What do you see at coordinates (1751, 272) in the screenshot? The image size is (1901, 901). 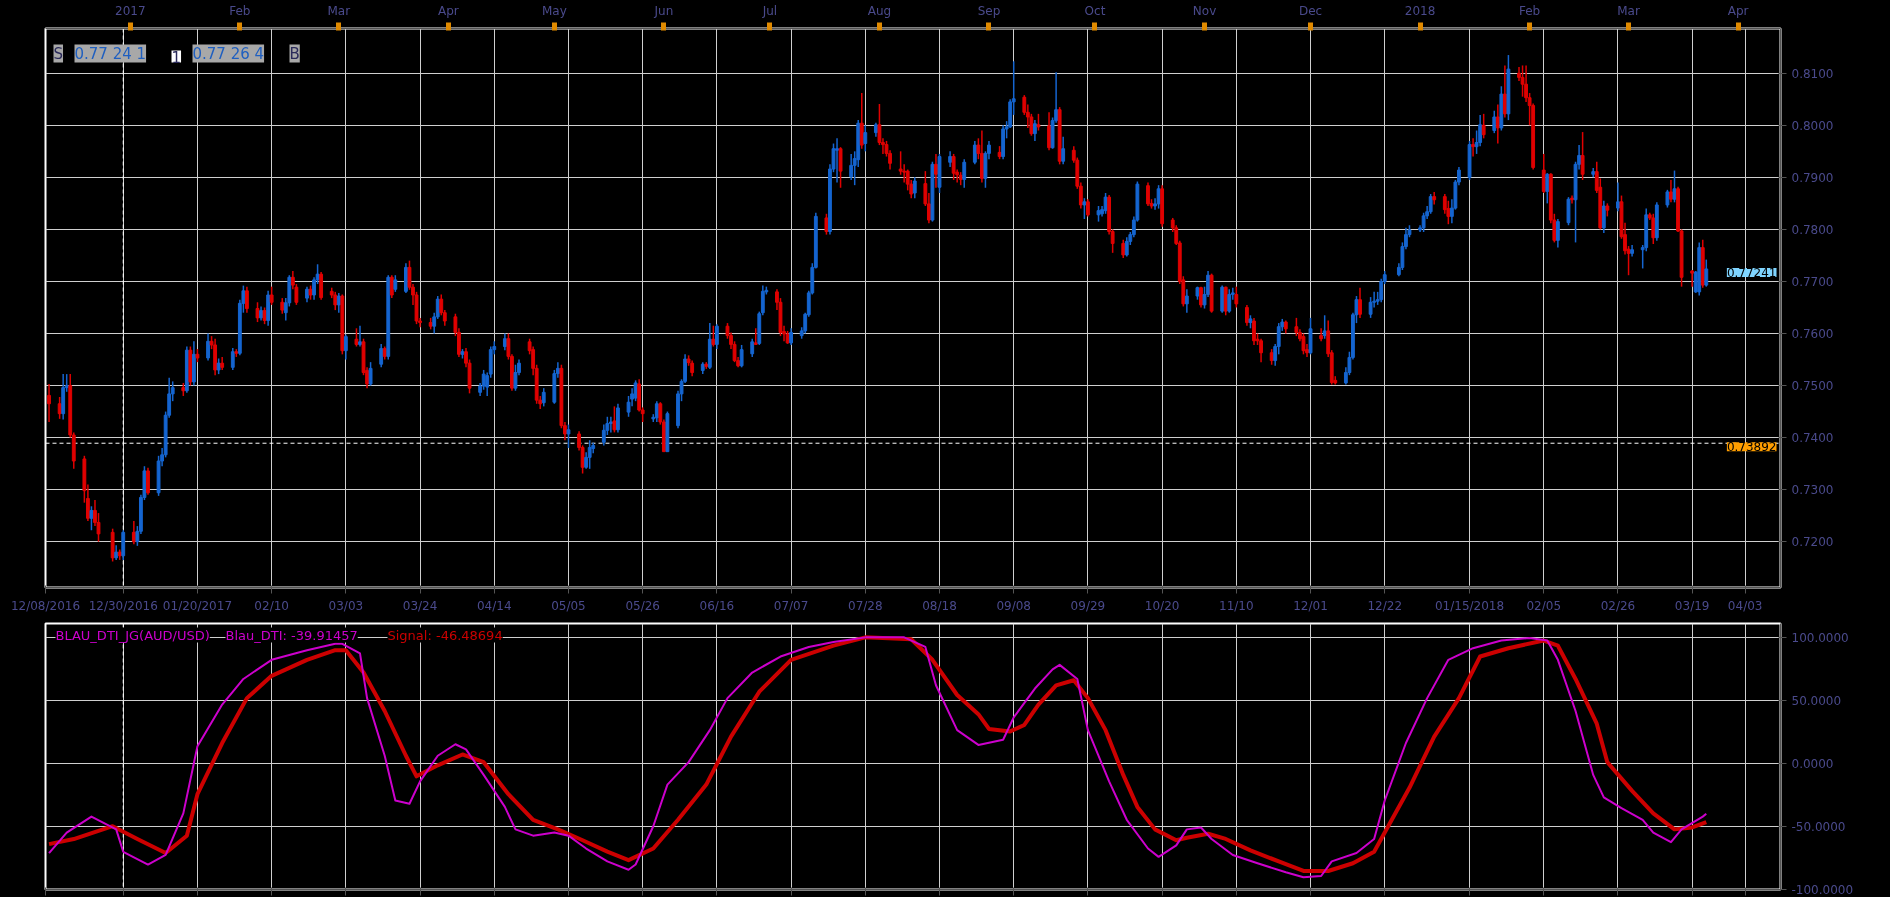 I see `annotation: 0.77241` at bounding box center [1751, 272].